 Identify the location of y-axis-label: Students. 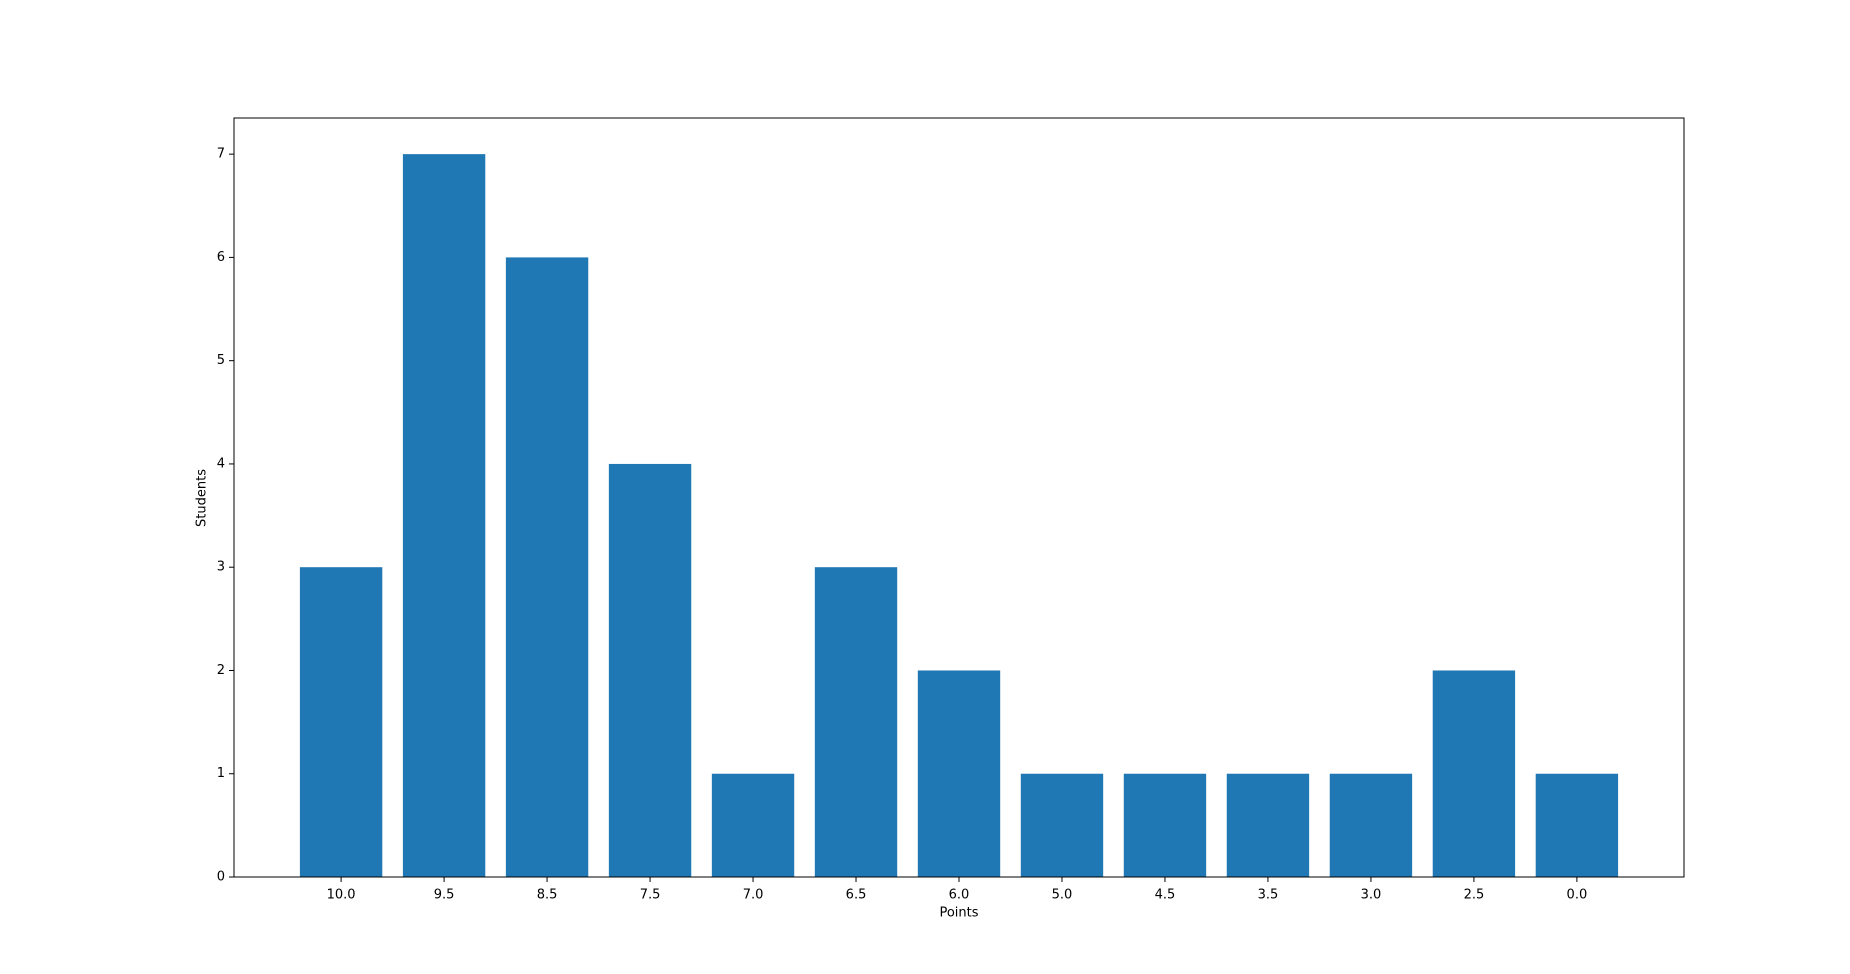
(202, 498).